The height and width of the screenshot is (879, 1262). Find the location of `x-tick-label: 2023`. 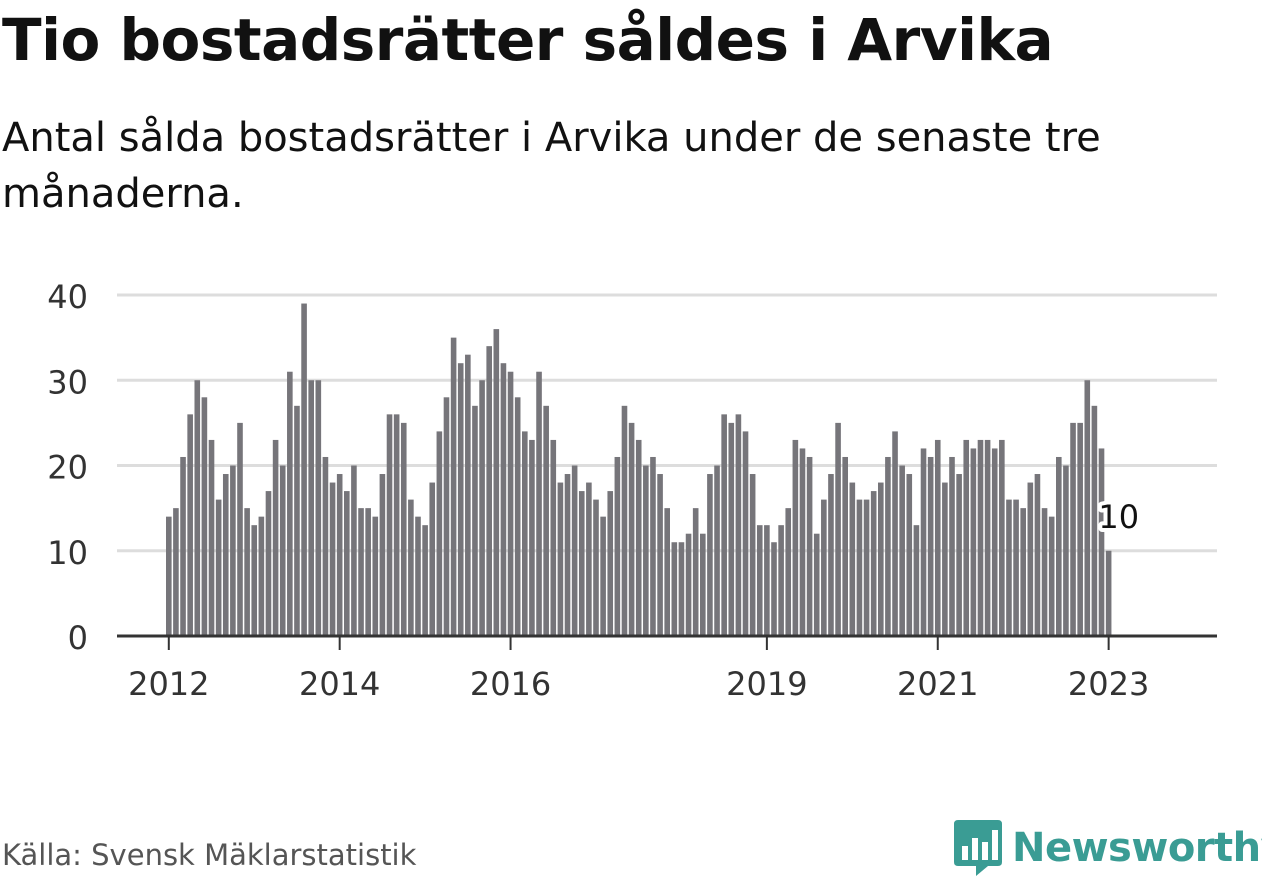

x-tick-label: 2023 is located at coordinates (1108, 684).